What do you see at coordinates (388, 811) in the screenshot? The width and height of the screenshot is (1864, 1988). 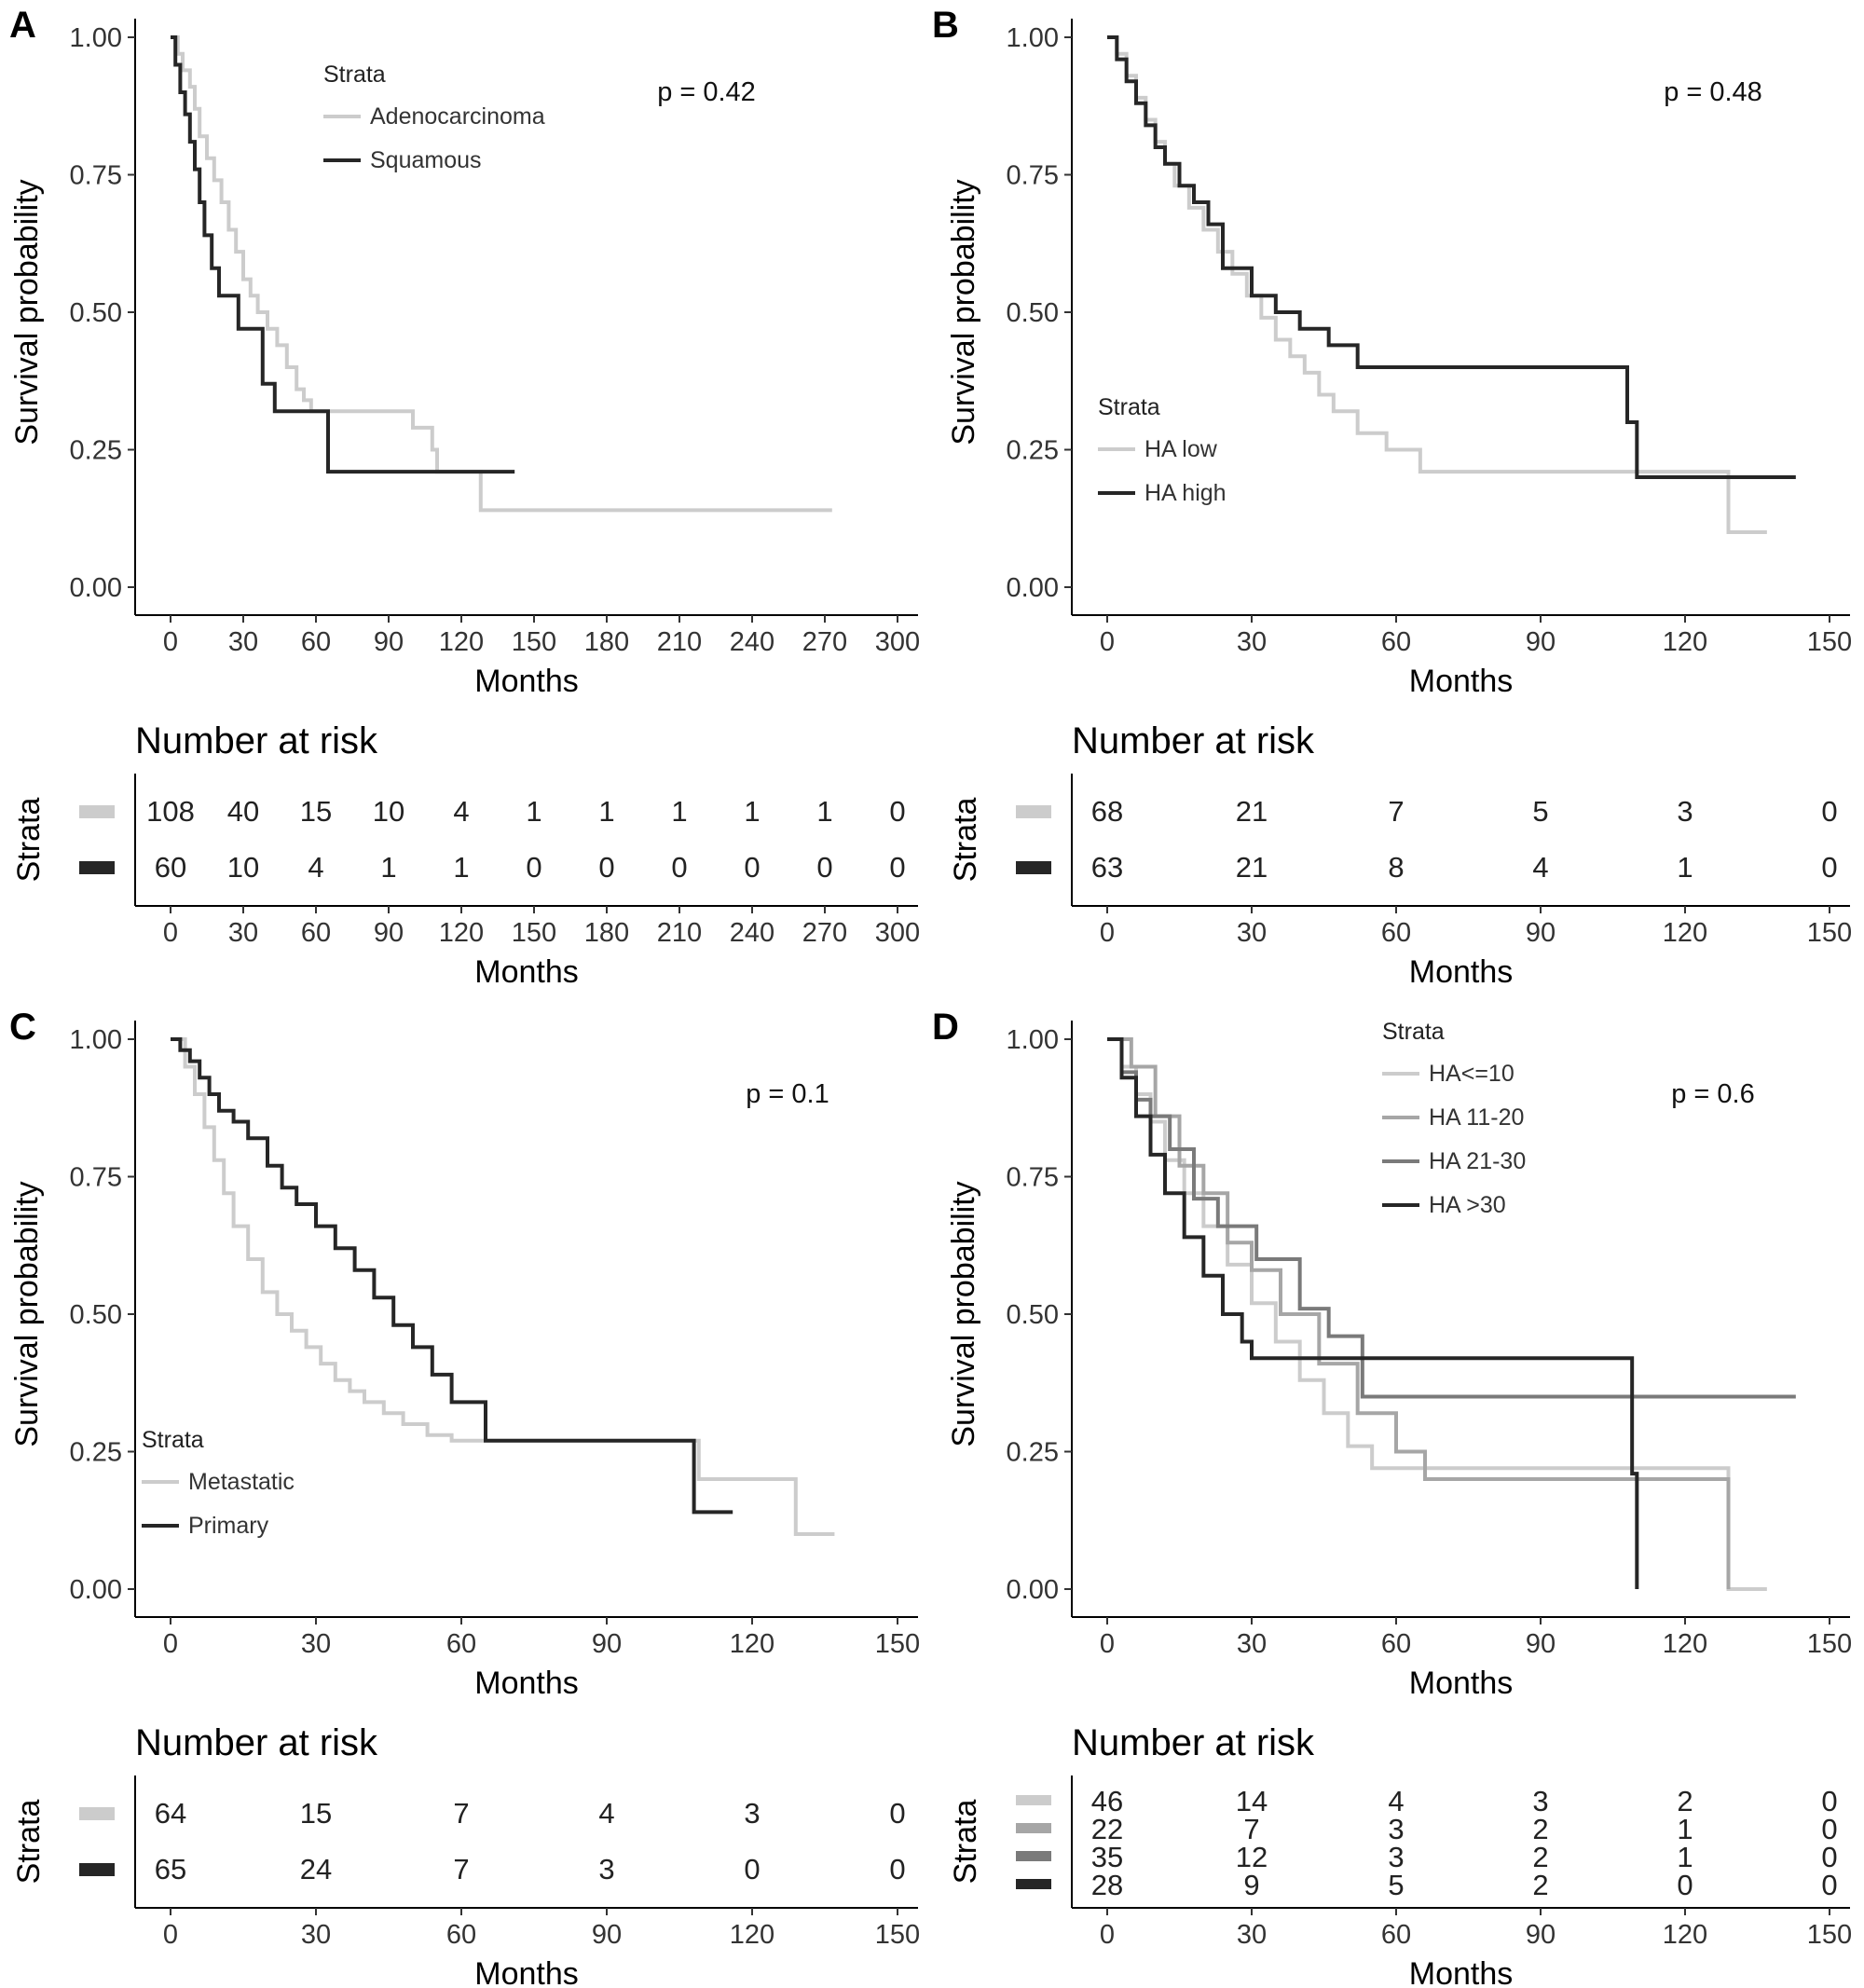 I see `risk-count: 10` at bounding box center [388, 811].